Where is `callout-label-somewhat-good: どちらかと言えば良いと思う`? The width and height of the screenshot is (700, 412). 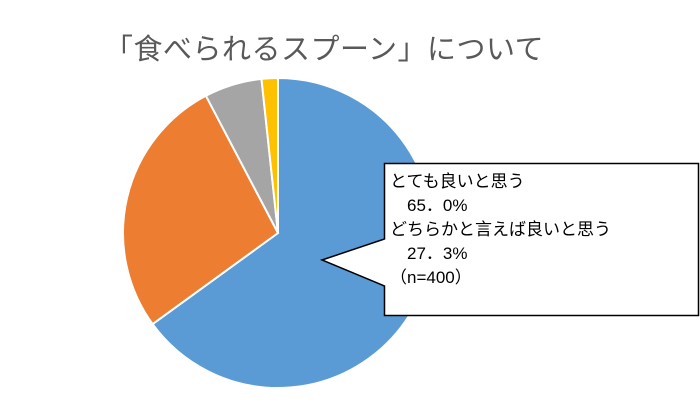 callout-label-somewhat-good: どちらかと言えば良いと思う is located at coordinates (500, 229).